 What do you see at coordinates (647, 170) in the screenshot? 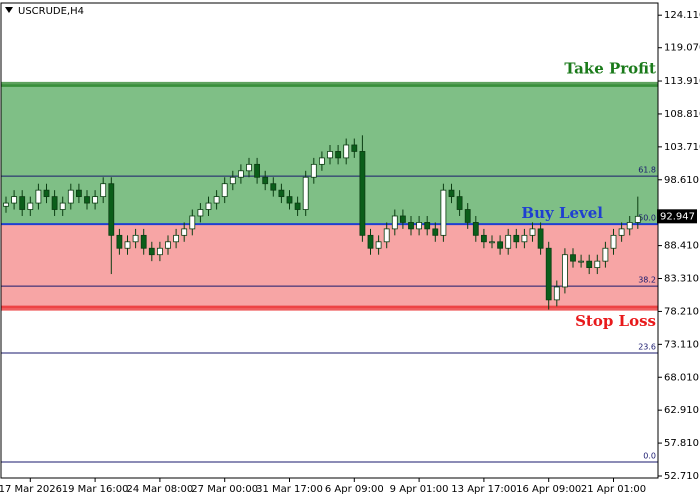
I see `fib-label: 61.8` at bounding box center [647, 170].